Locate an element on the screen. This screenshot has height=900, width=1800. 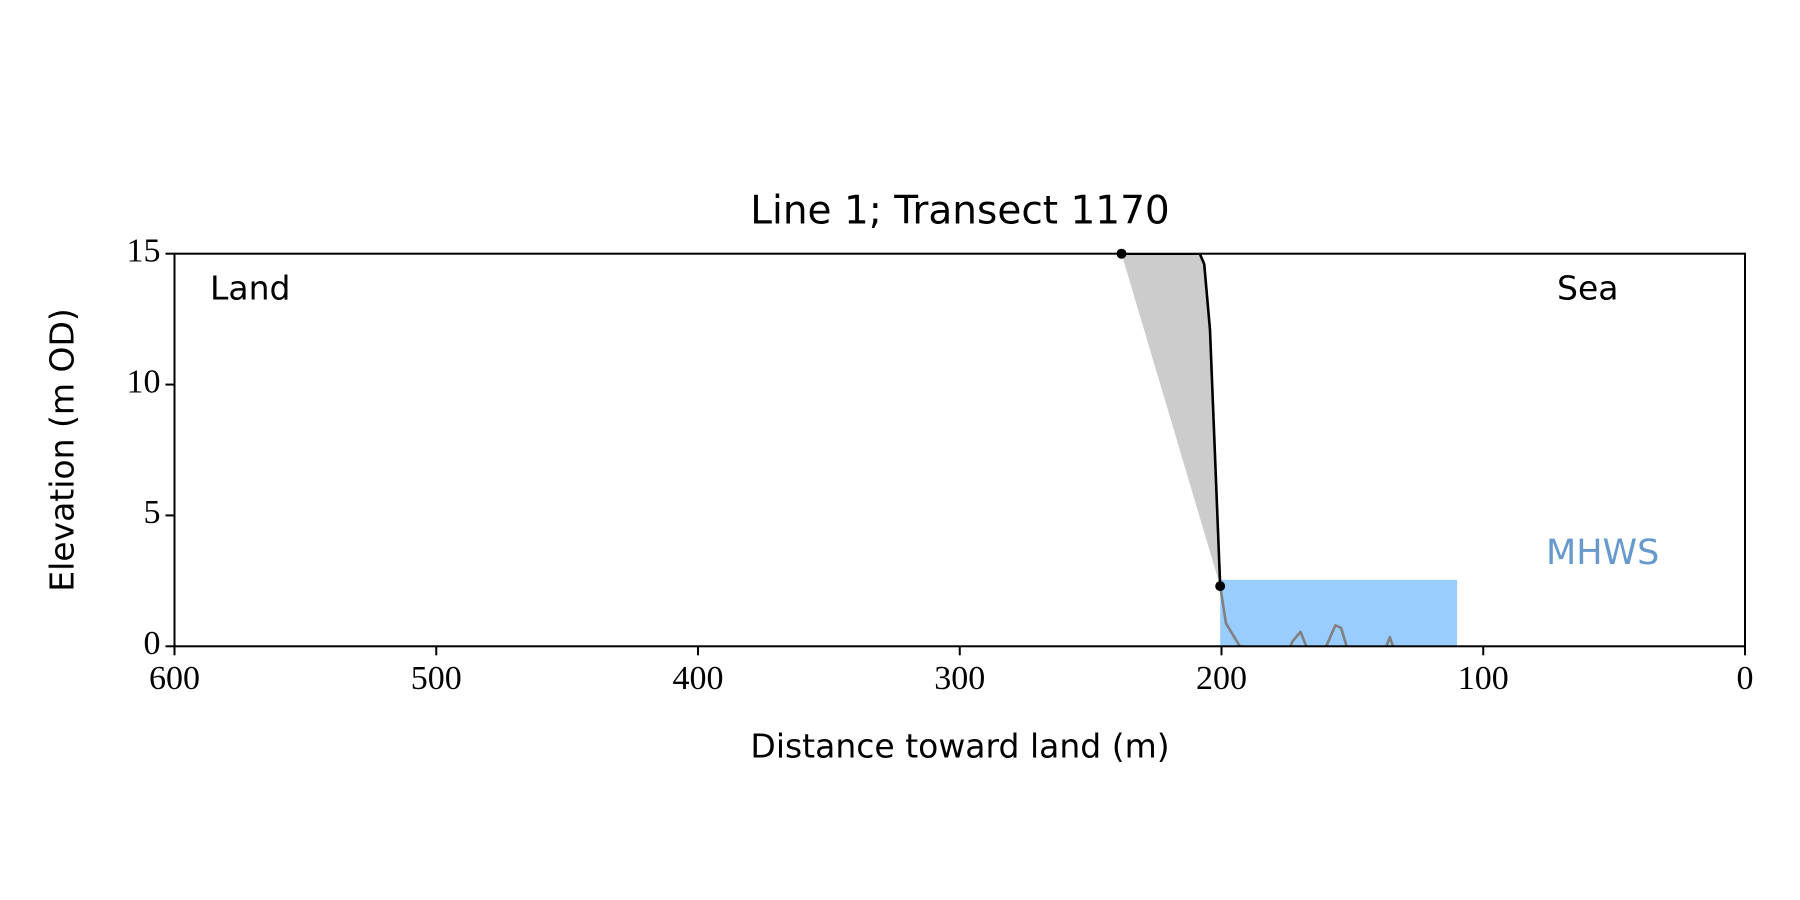
profile-point is located at coordinates (1220, 586).